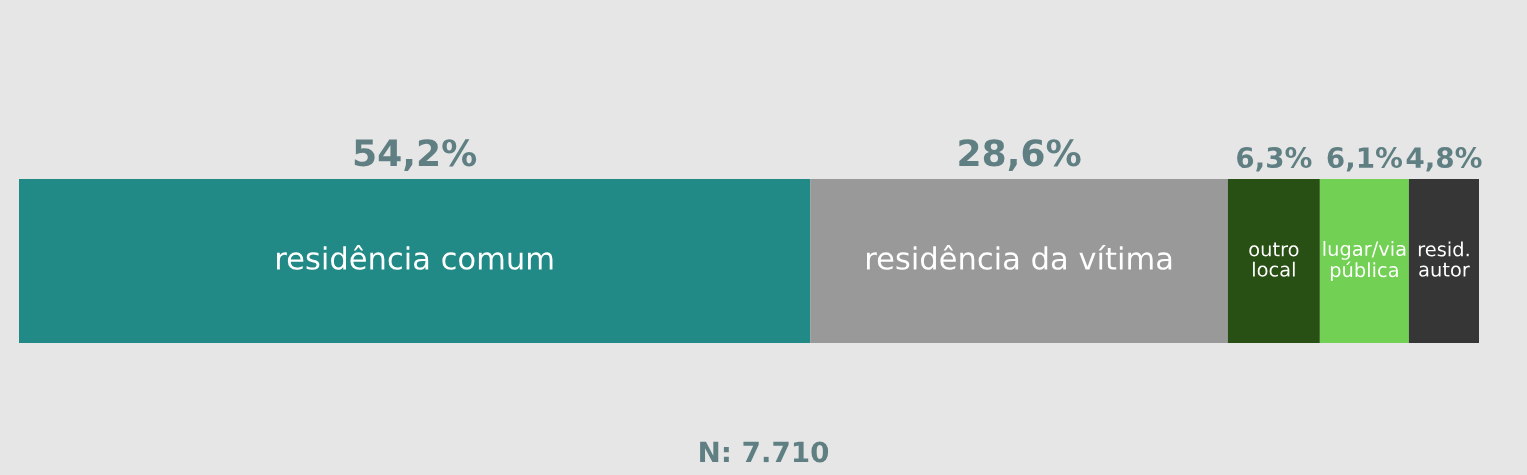 This screenshot has width=1527, height=475. Describe the element at coordinates (1274, 159) in the screenshot. I see `data-label: 6,3%` at that location.